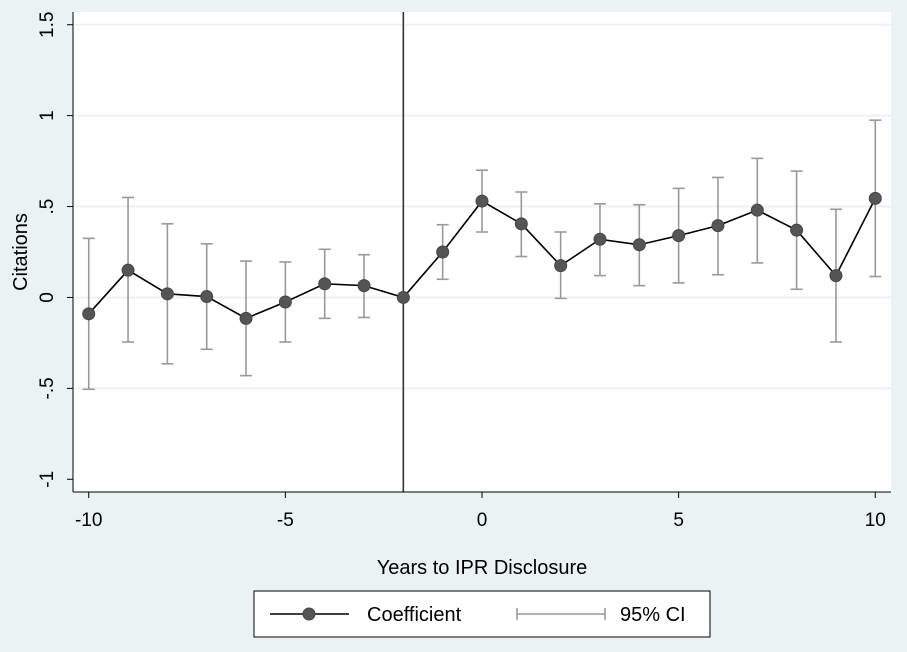  Describe the element at coordinates (309, 614) in the screenshot. I see `legend-coefficient-marker` at that location.